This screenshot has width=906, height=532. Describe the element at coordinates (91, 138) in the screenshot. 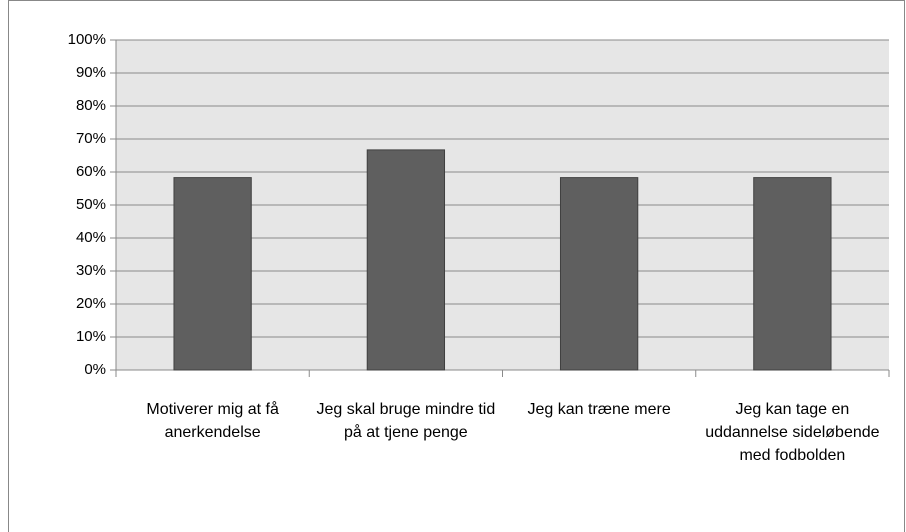

I see `y-tick-label: 70%` at that location.